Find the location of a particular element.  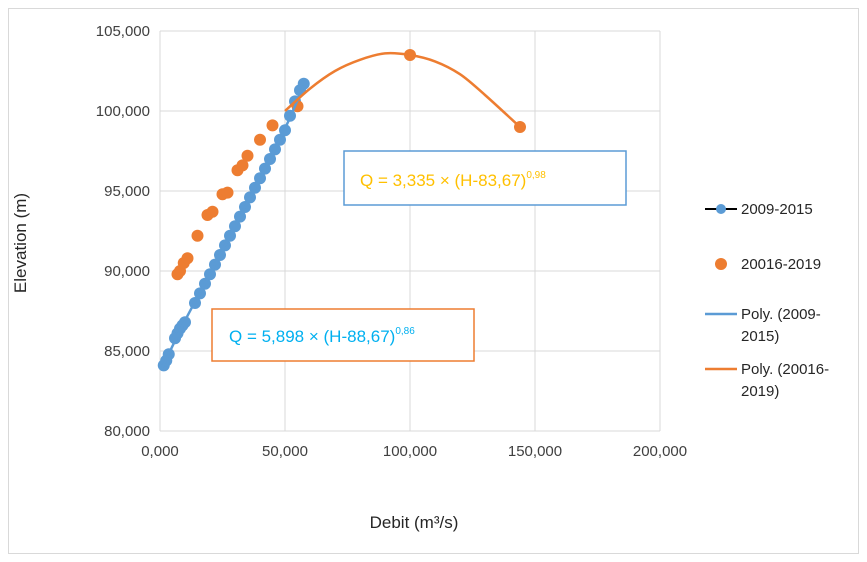

x-tick-label: 0,000 is located at coordinates (160, 451).